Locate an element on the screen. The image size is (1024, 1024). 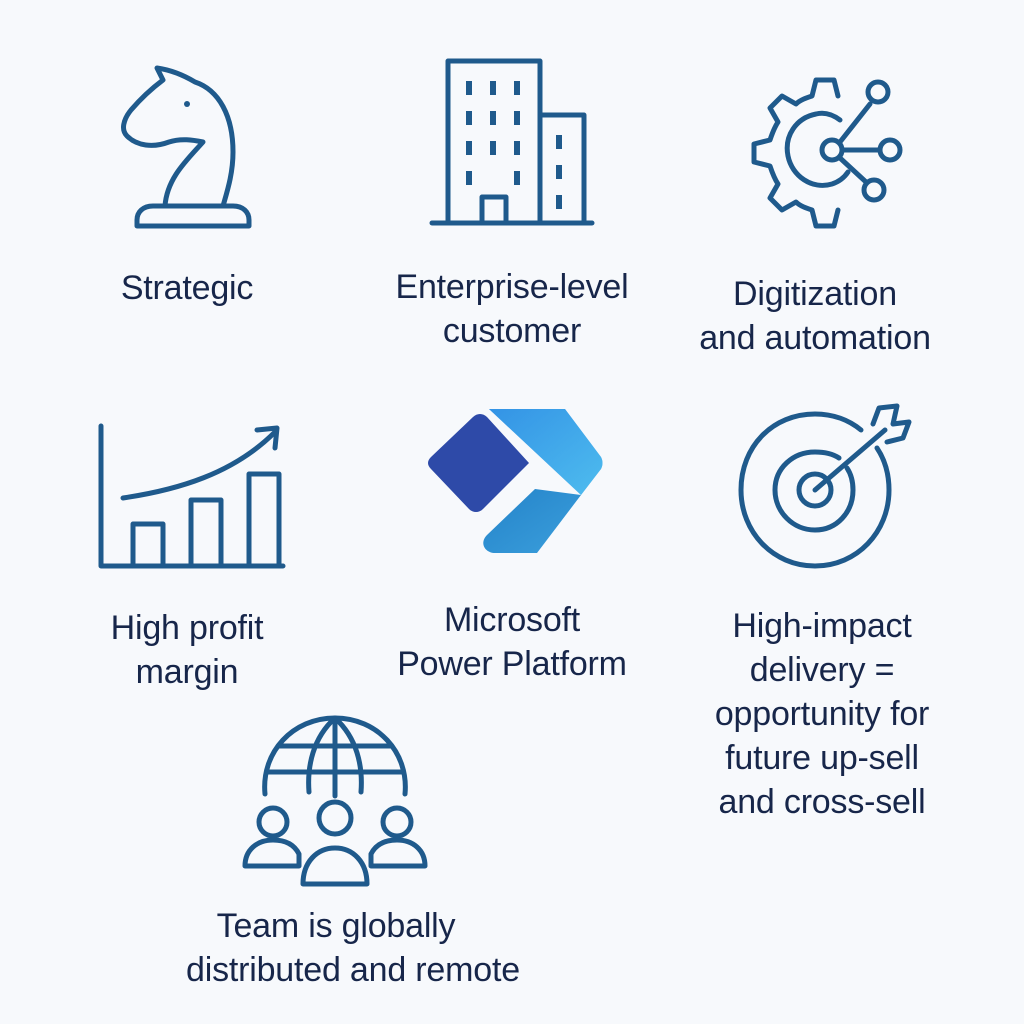
tile-team: Team is globally distributed and remote is located at coordinates (353, 852).